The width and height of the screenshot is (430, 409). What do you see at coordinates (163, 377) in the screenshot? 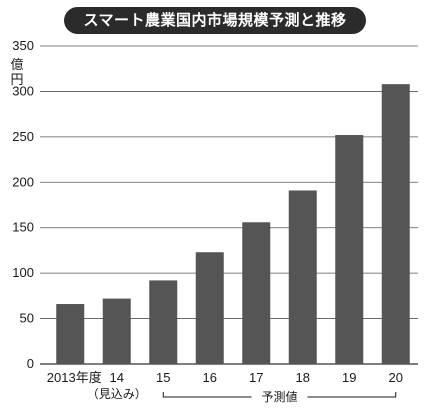
I see `x-tick-label: 15` at bounding box center [163, 377].